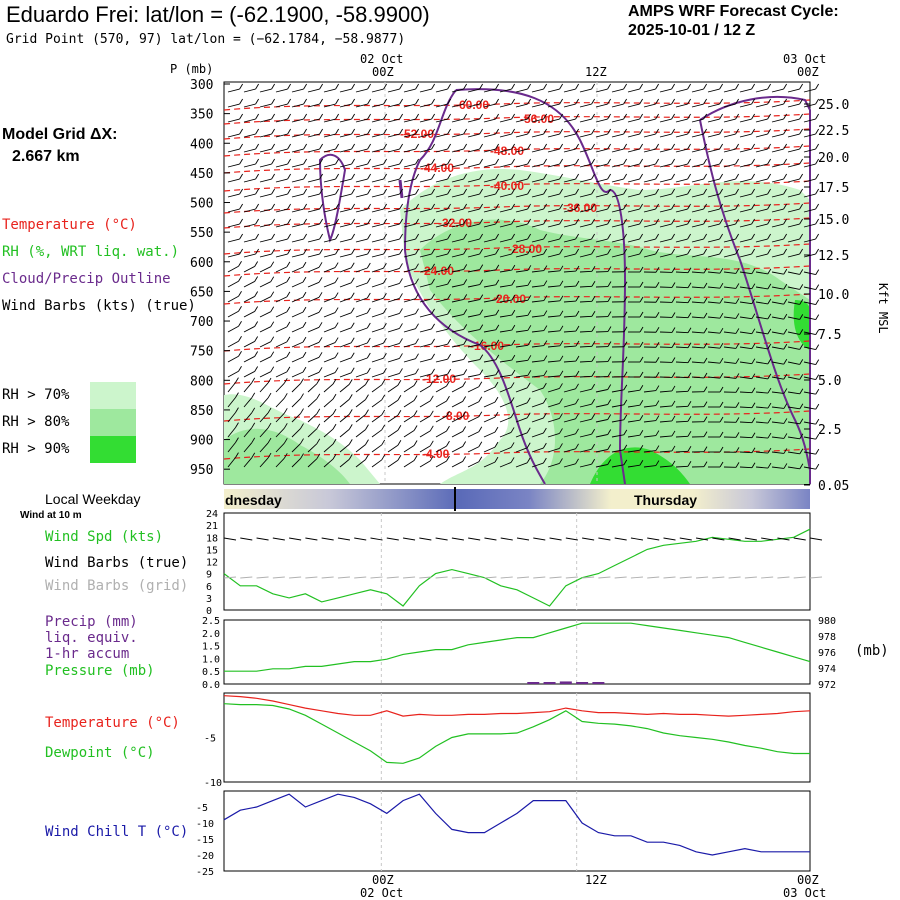 This screenshot has height=900, width=900. What do you see at coordinates (827, 637) in the screenshot?
I see `pressure-tick-label-right: 978` at bounding box center [827, 637].